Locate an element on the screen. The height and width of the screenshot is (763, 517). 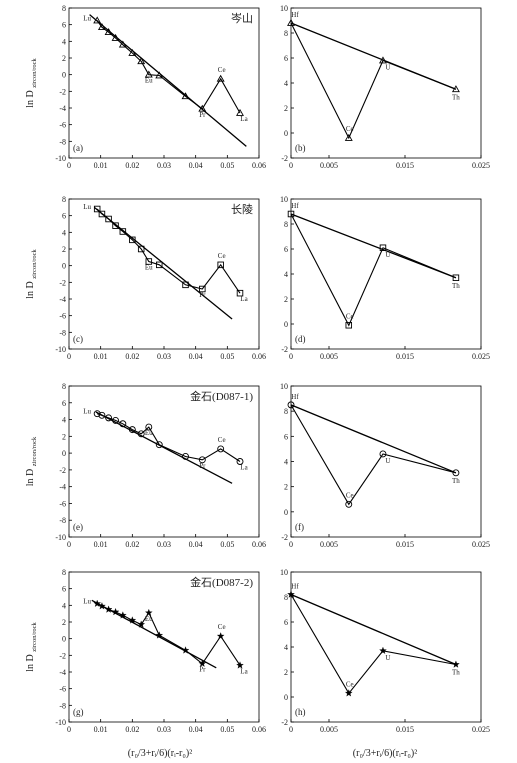
data-line is located at coordinates (168, 67).